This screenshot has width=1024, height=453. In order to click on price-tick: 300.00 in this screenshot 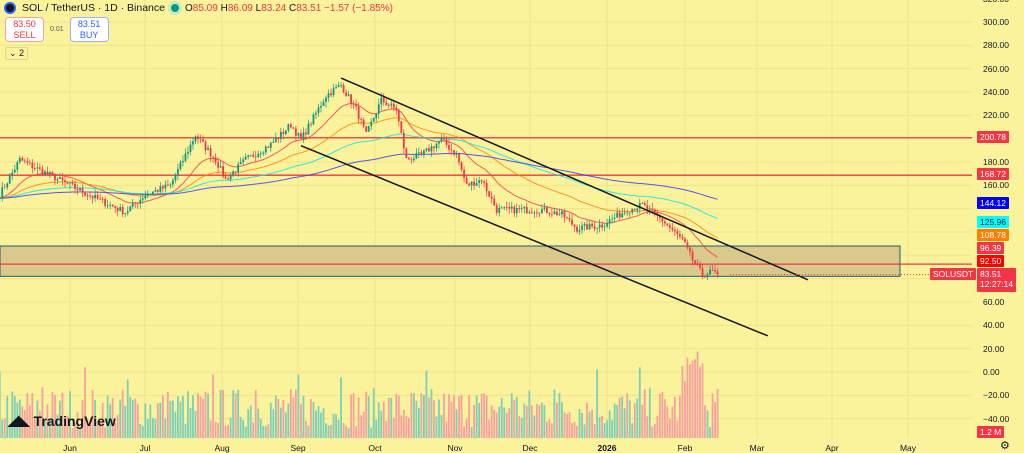, I will do `click(996, 22)`.